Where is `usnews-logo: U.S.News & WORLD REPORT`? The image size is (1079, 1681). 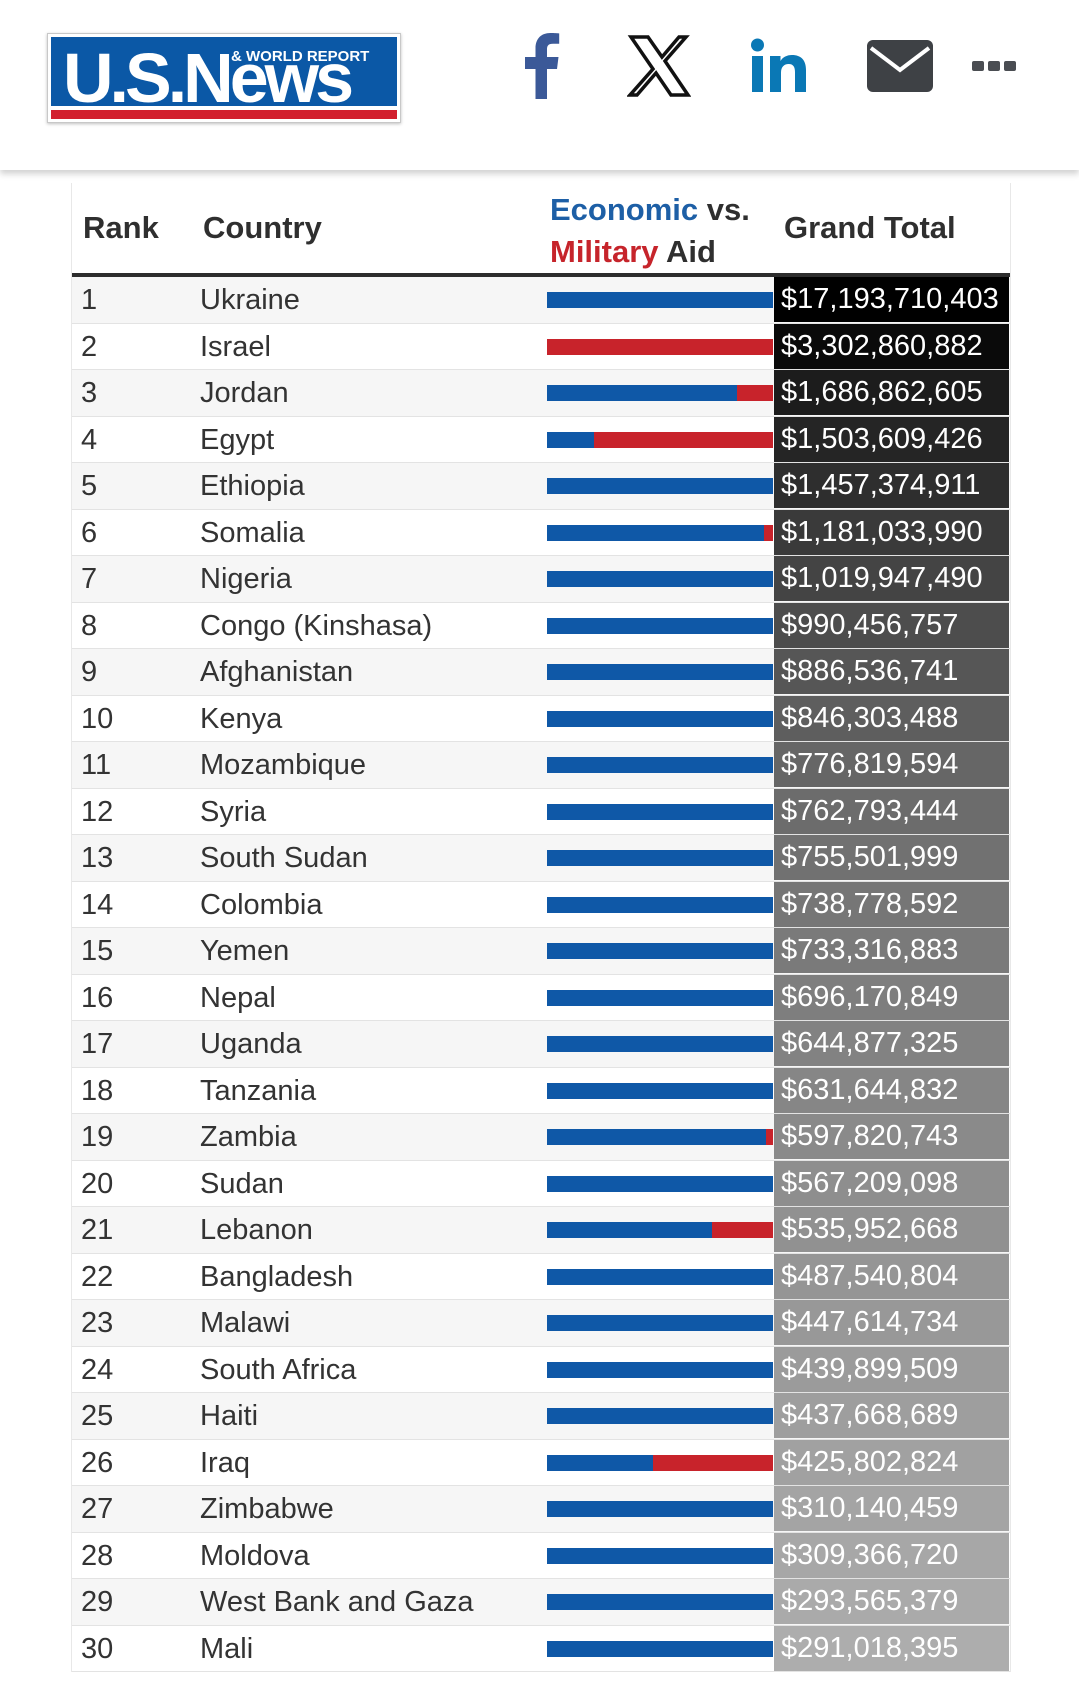 usnews-logo: U.S.News & WORLD REPORT is located at coordinates (224, 78).